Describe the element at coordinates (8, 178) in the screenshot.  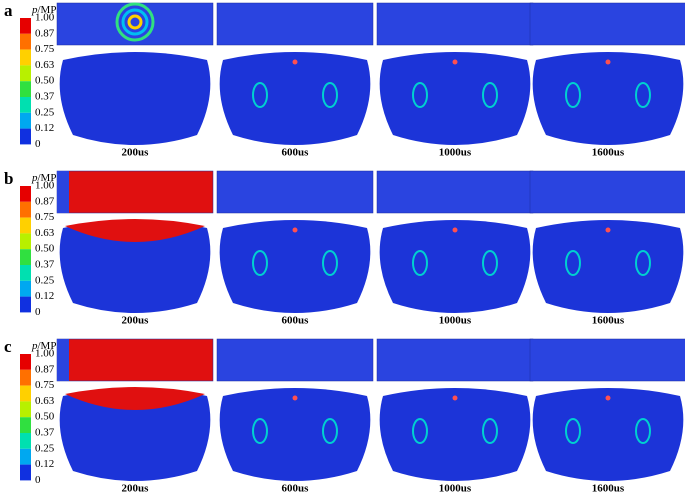
I see `panel-letter: b` at that location.